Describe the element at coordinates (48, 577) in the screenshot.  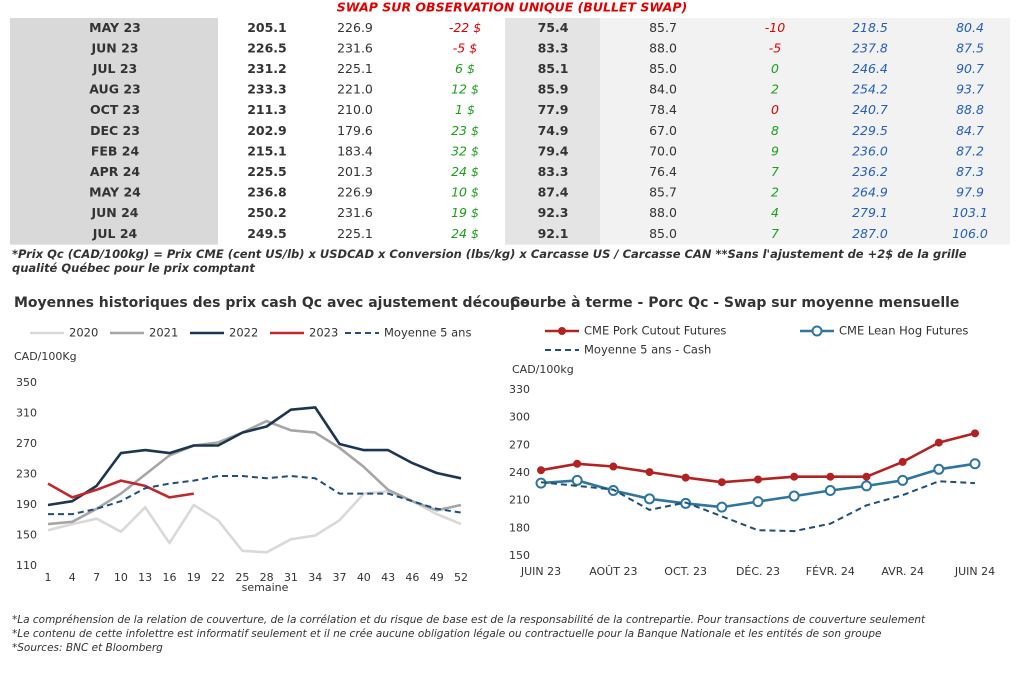
I see `x-tick-label: 1` at that location.